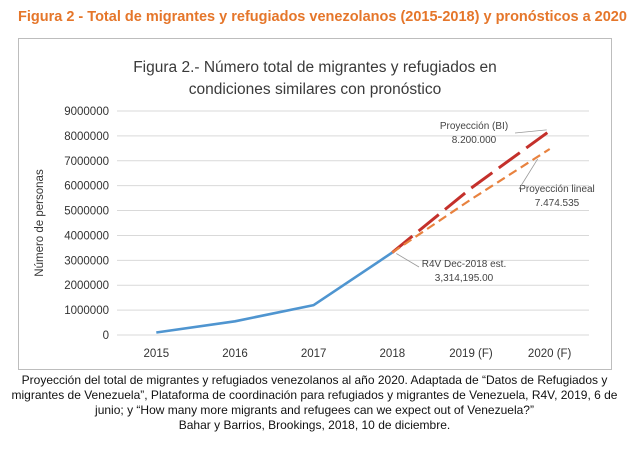 The width and height of the screenshot is (629, 452). What do you see at coordinates (86, 236) in the screenshot?
I see `y-tick-label: 4000000` at bounding box center [86, 236].